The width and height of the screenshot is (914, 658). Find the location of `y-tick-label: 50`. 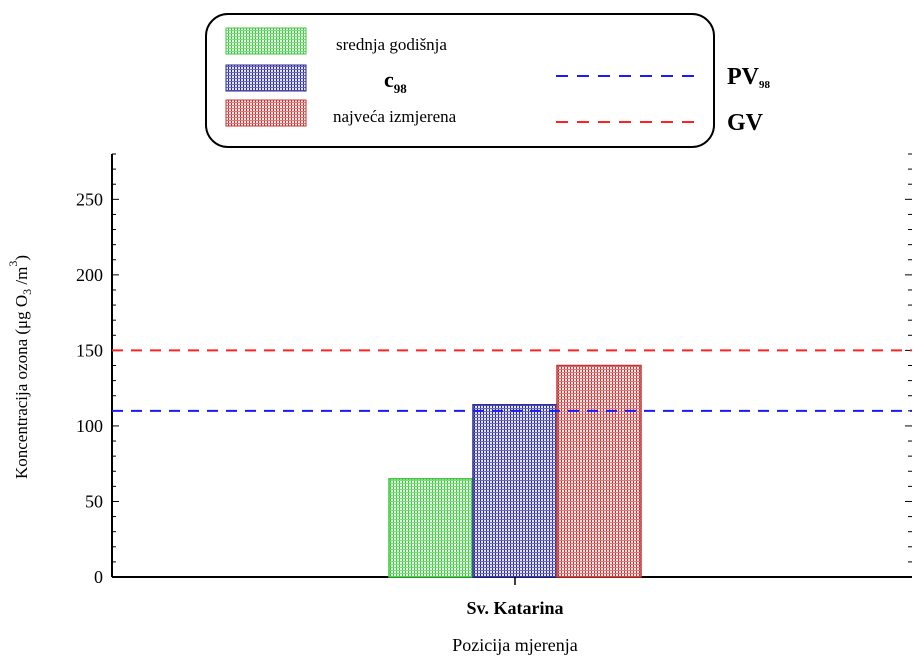

y-tick-label: 50 is located at coordinates (94, 501).